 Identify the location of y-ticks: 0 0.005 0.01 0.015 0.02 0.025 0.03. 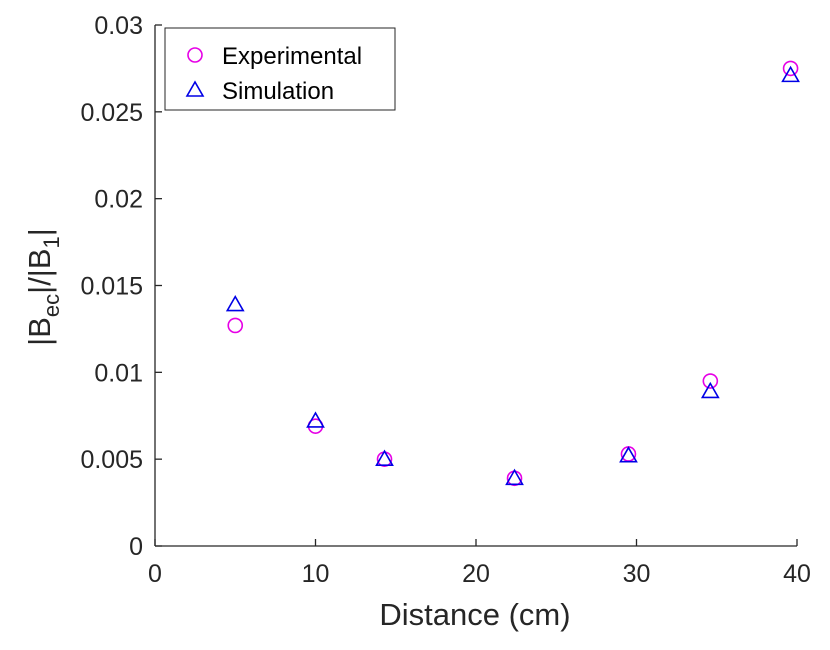
(121, 286).